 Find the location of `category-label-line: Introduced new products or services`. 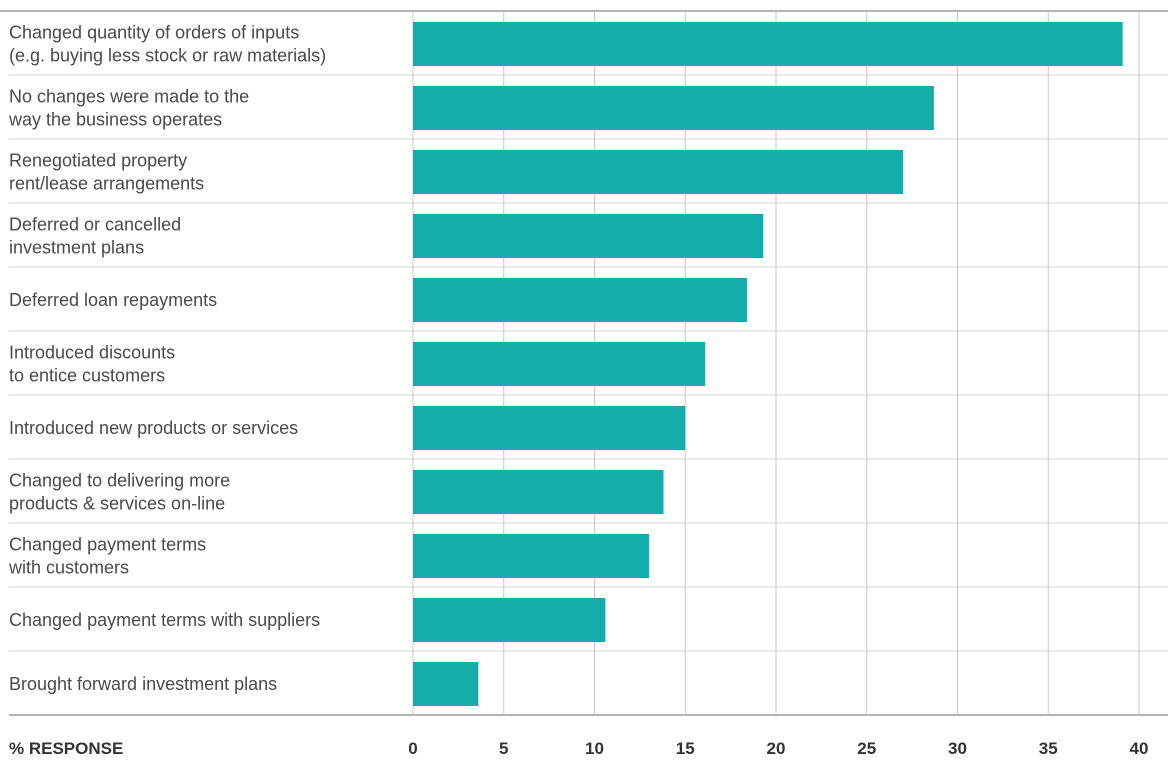

category-label-line: Introduced new products or services is located at coordinates (153, 428).